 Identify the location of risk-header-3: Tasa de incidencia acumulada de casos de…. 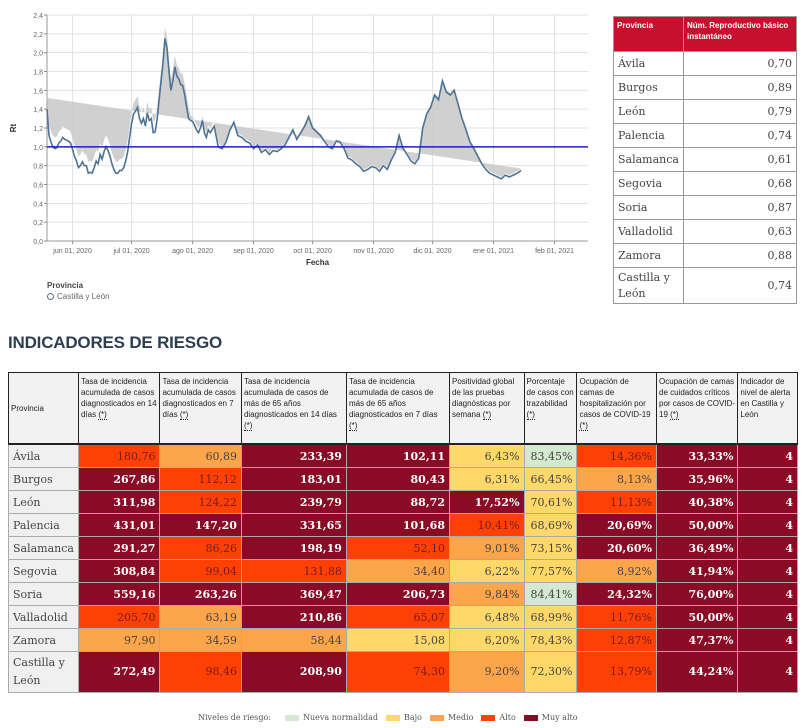
(293, 408).